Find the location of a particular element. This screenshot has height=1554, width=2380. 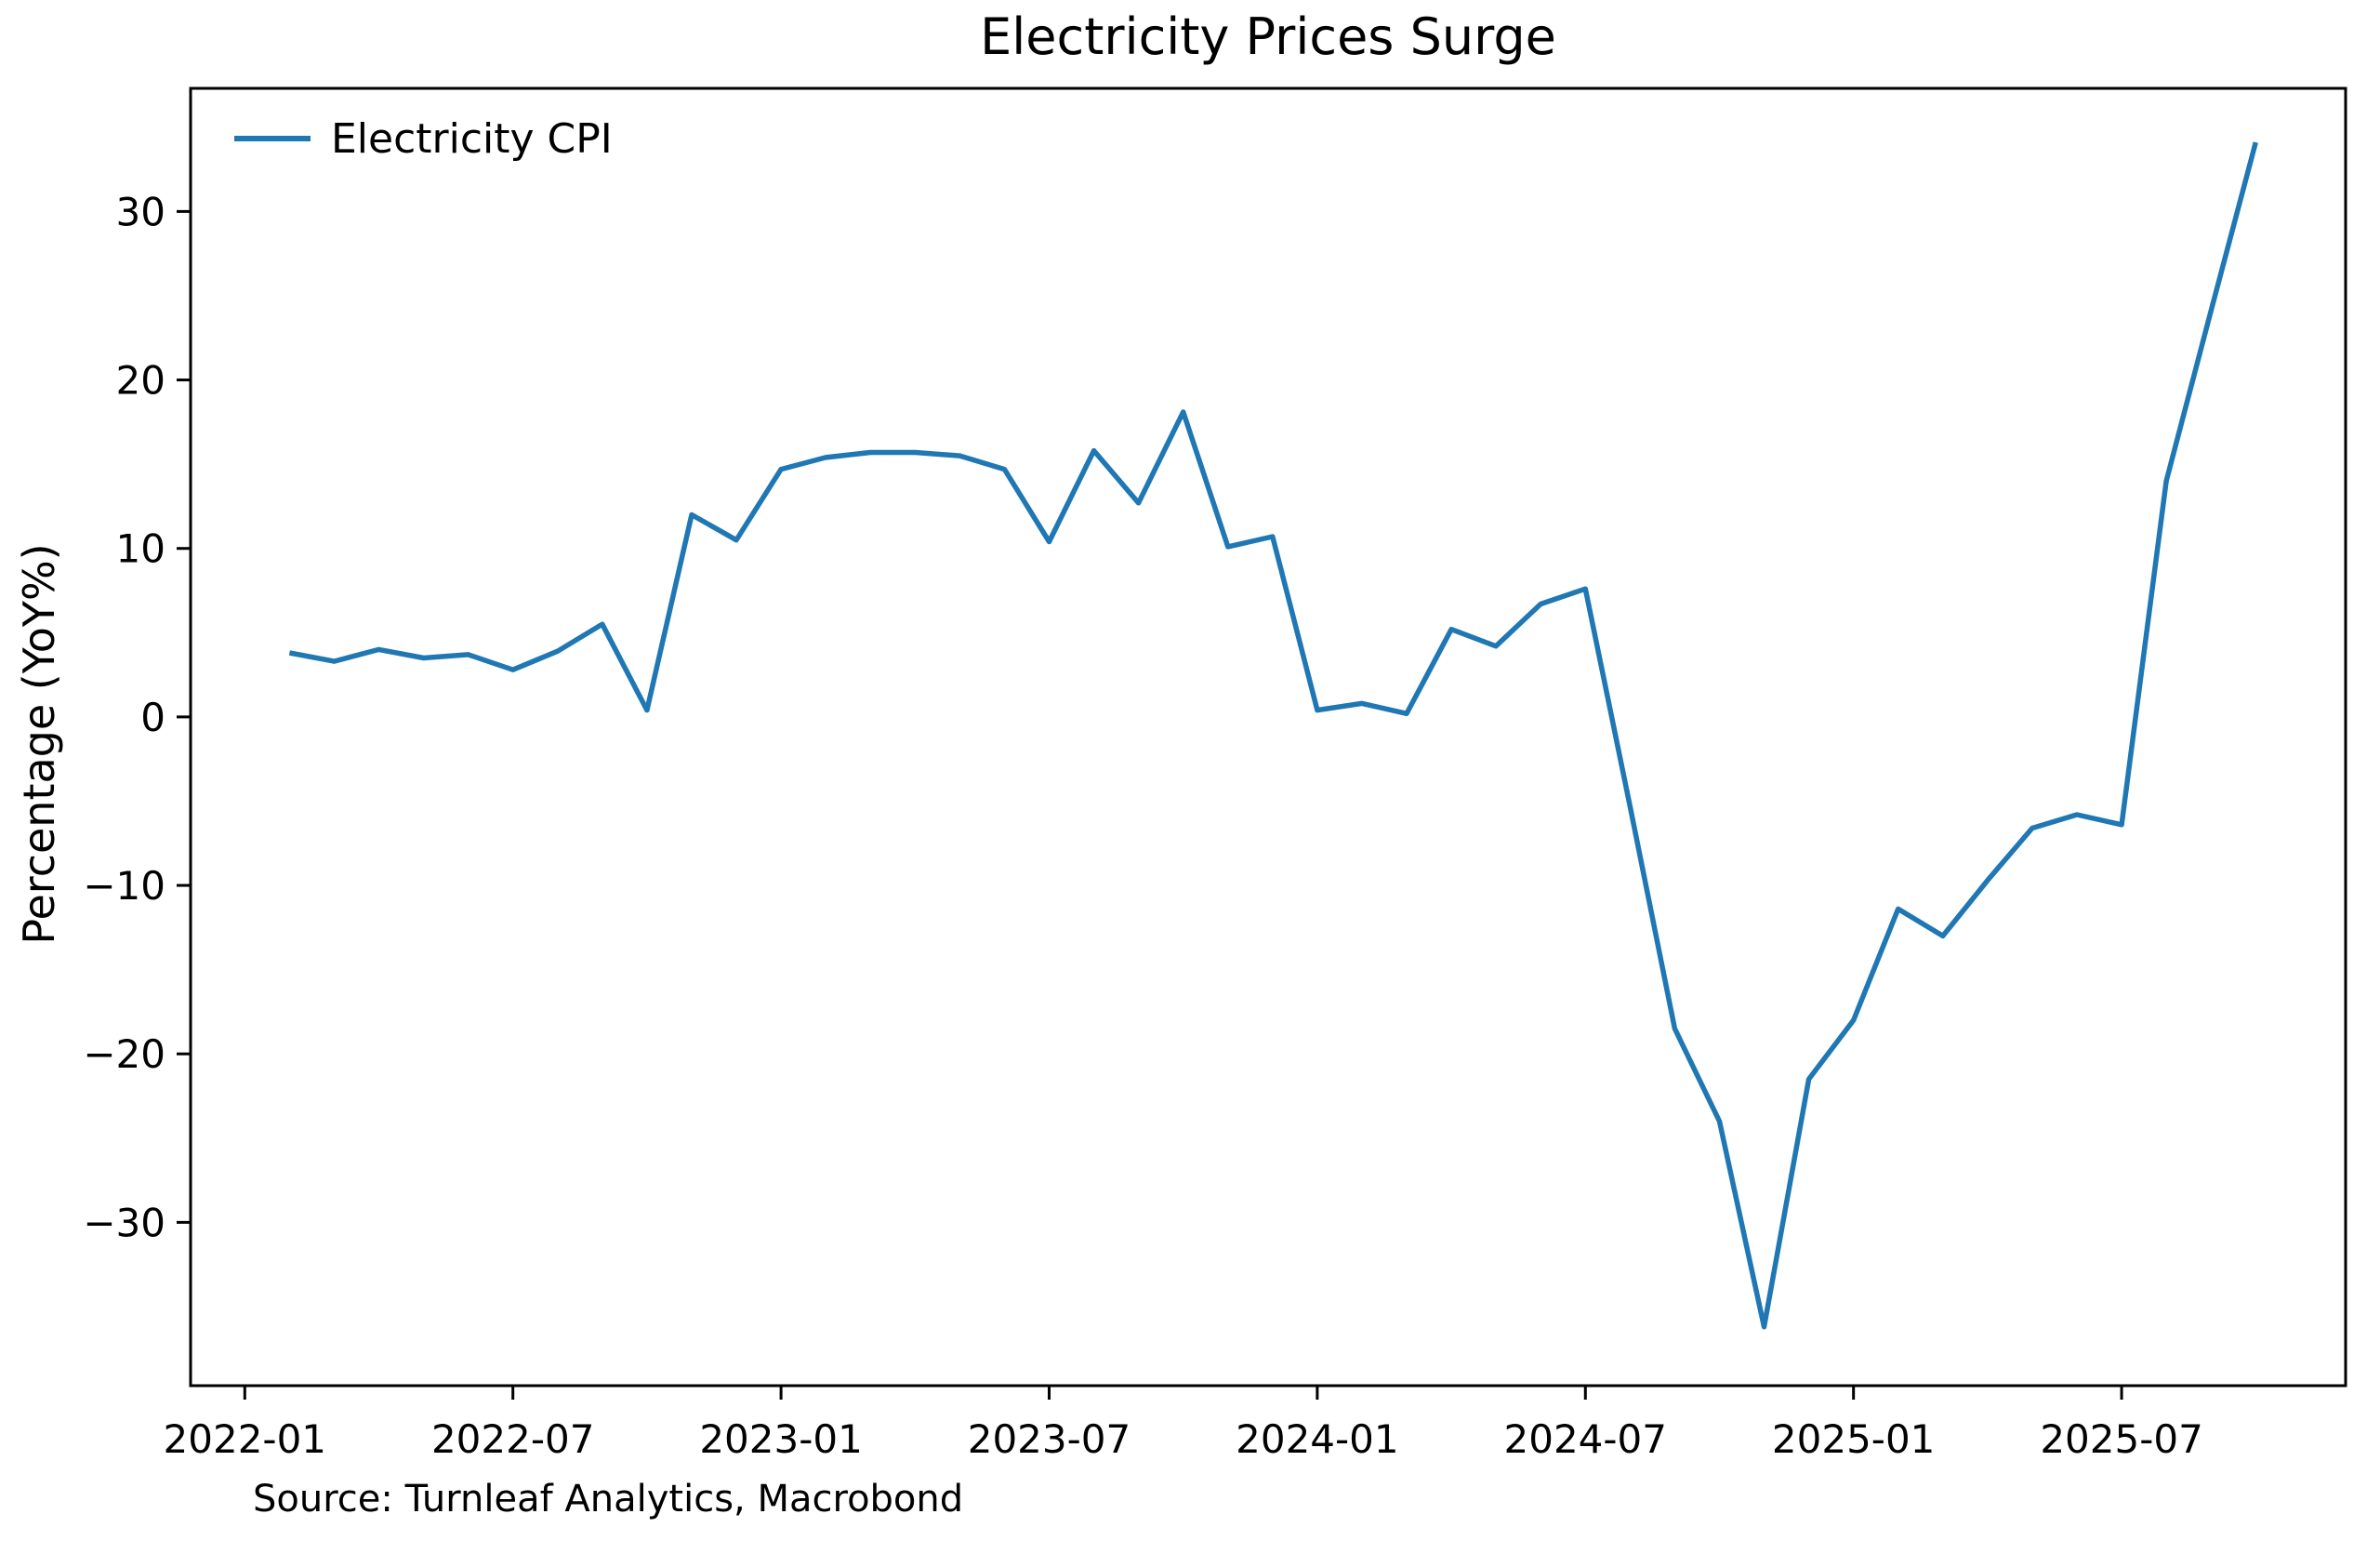

legend-label: Electricity CPI is located at coordinates (472, 139).